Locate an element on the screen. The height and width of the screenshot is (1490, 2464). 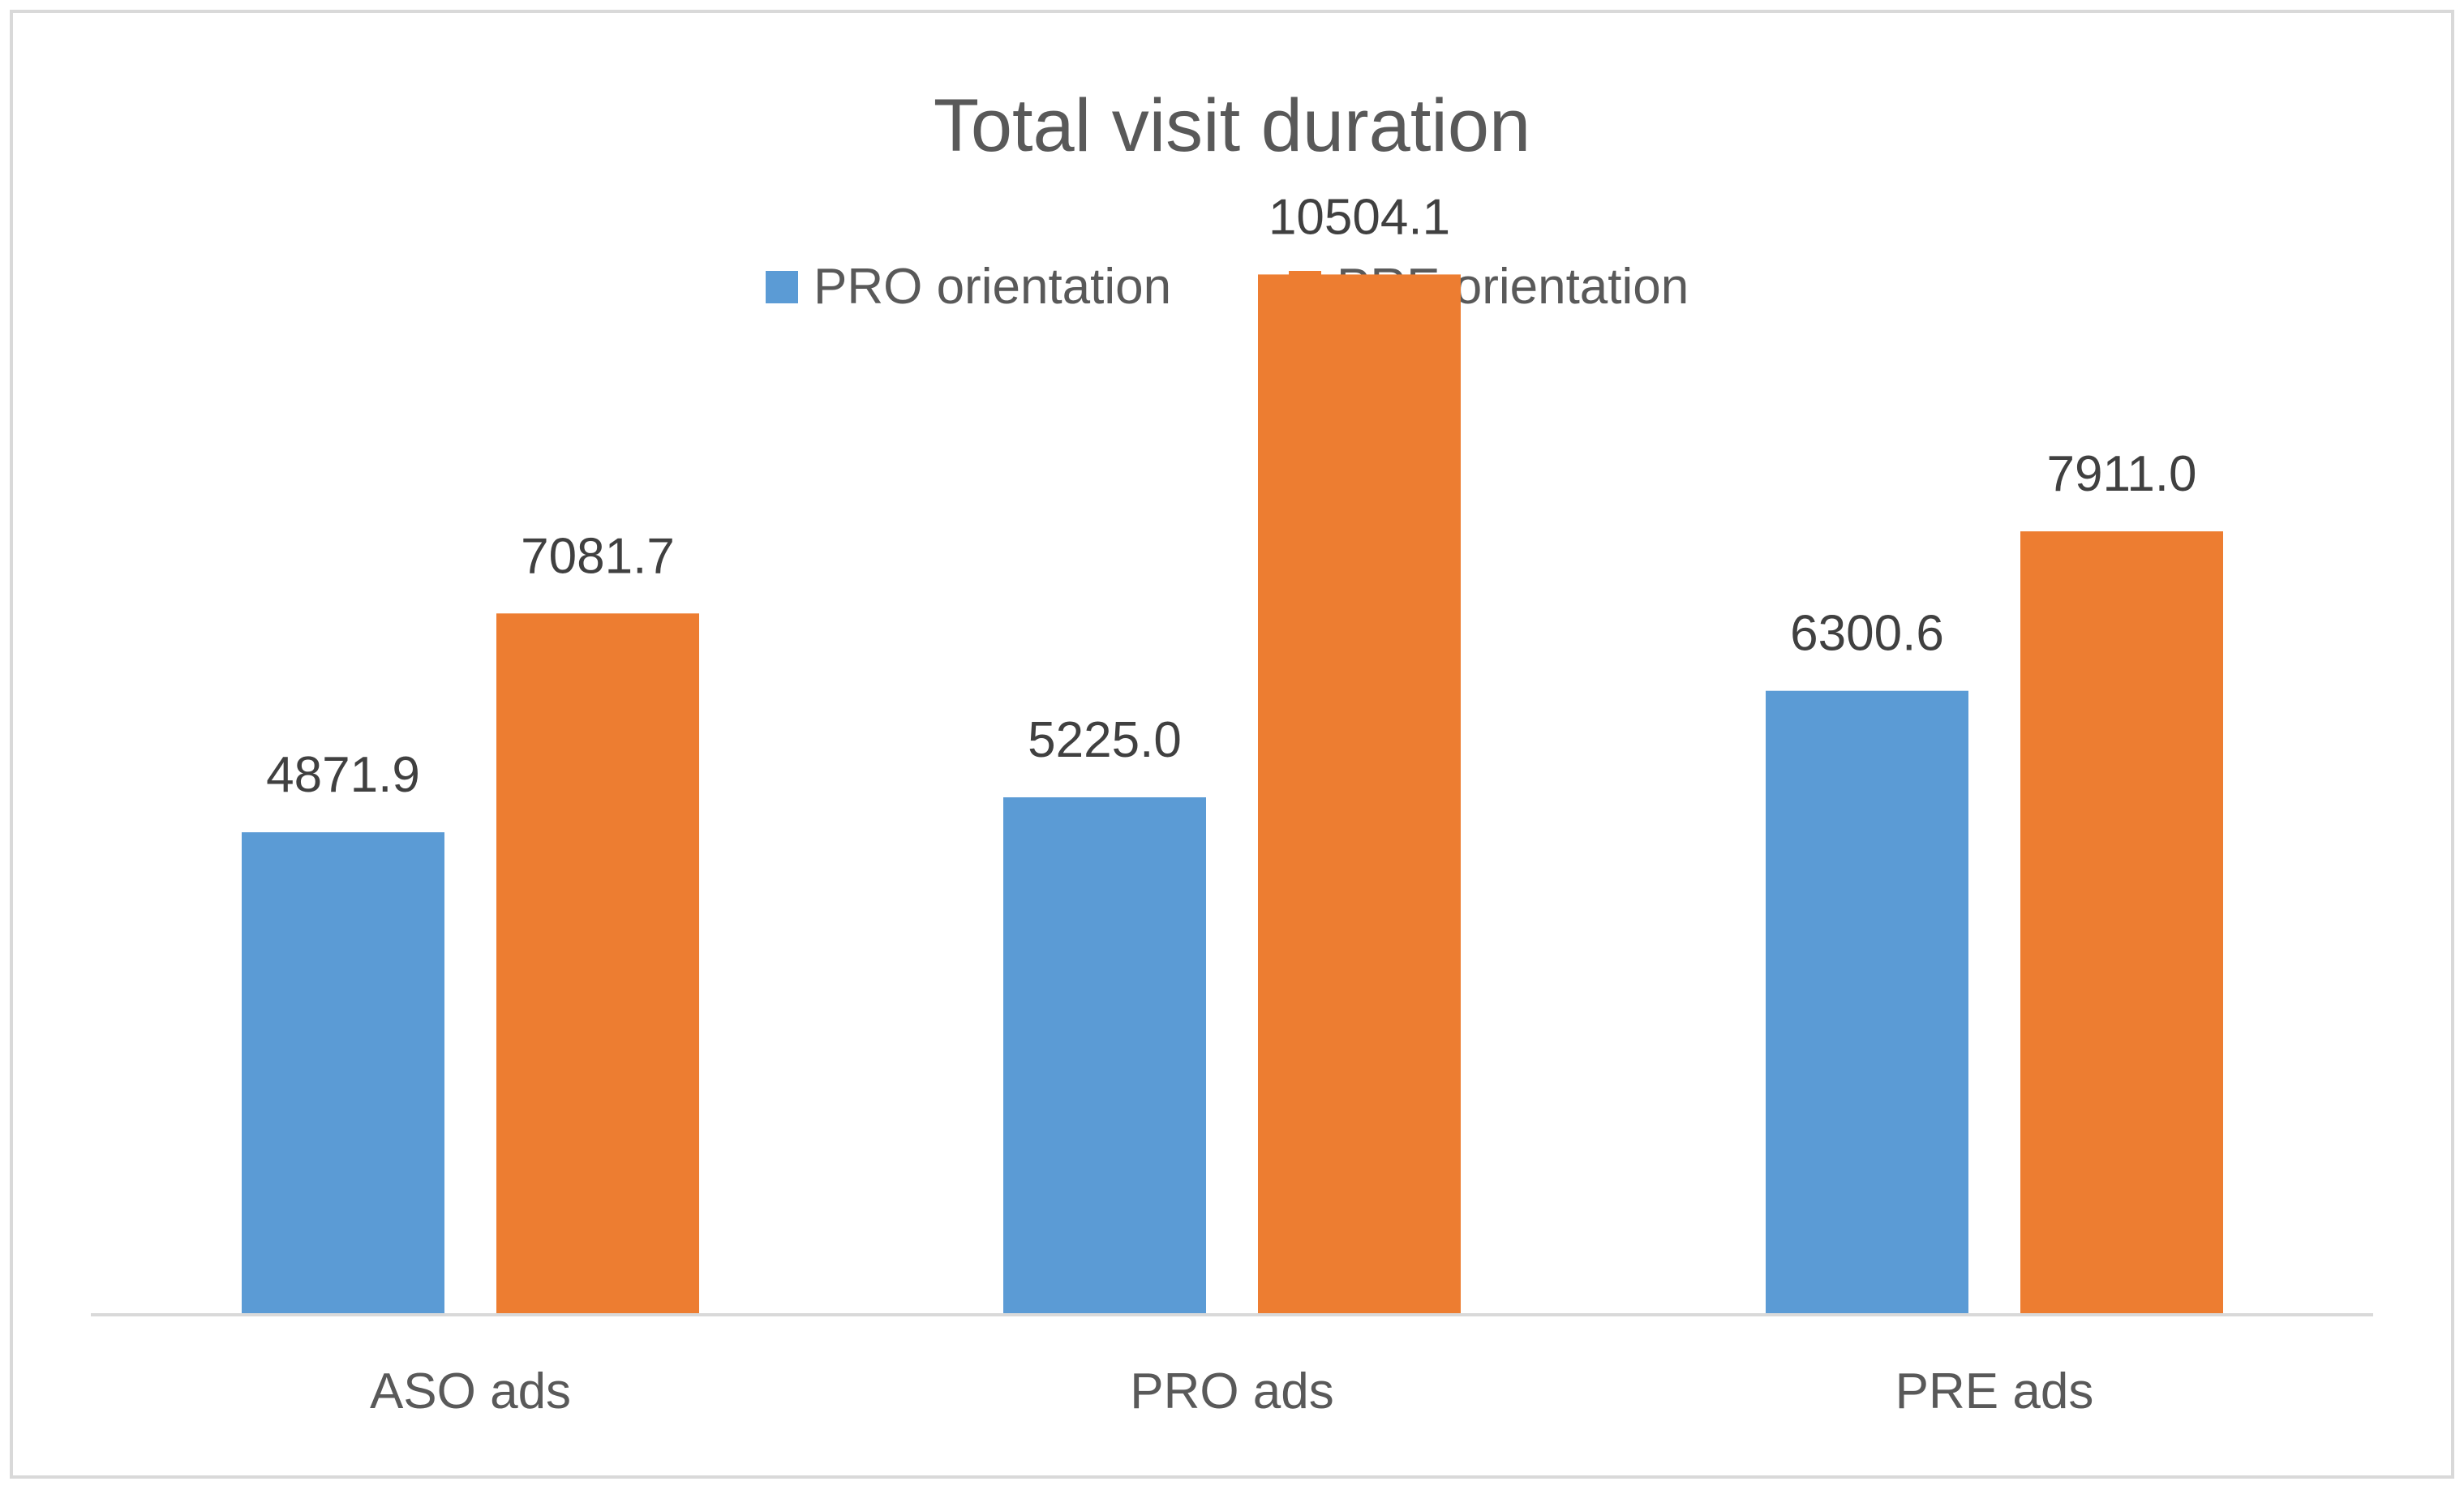
category-label-2: PRO ads is located at coordinates (1232, 1391).